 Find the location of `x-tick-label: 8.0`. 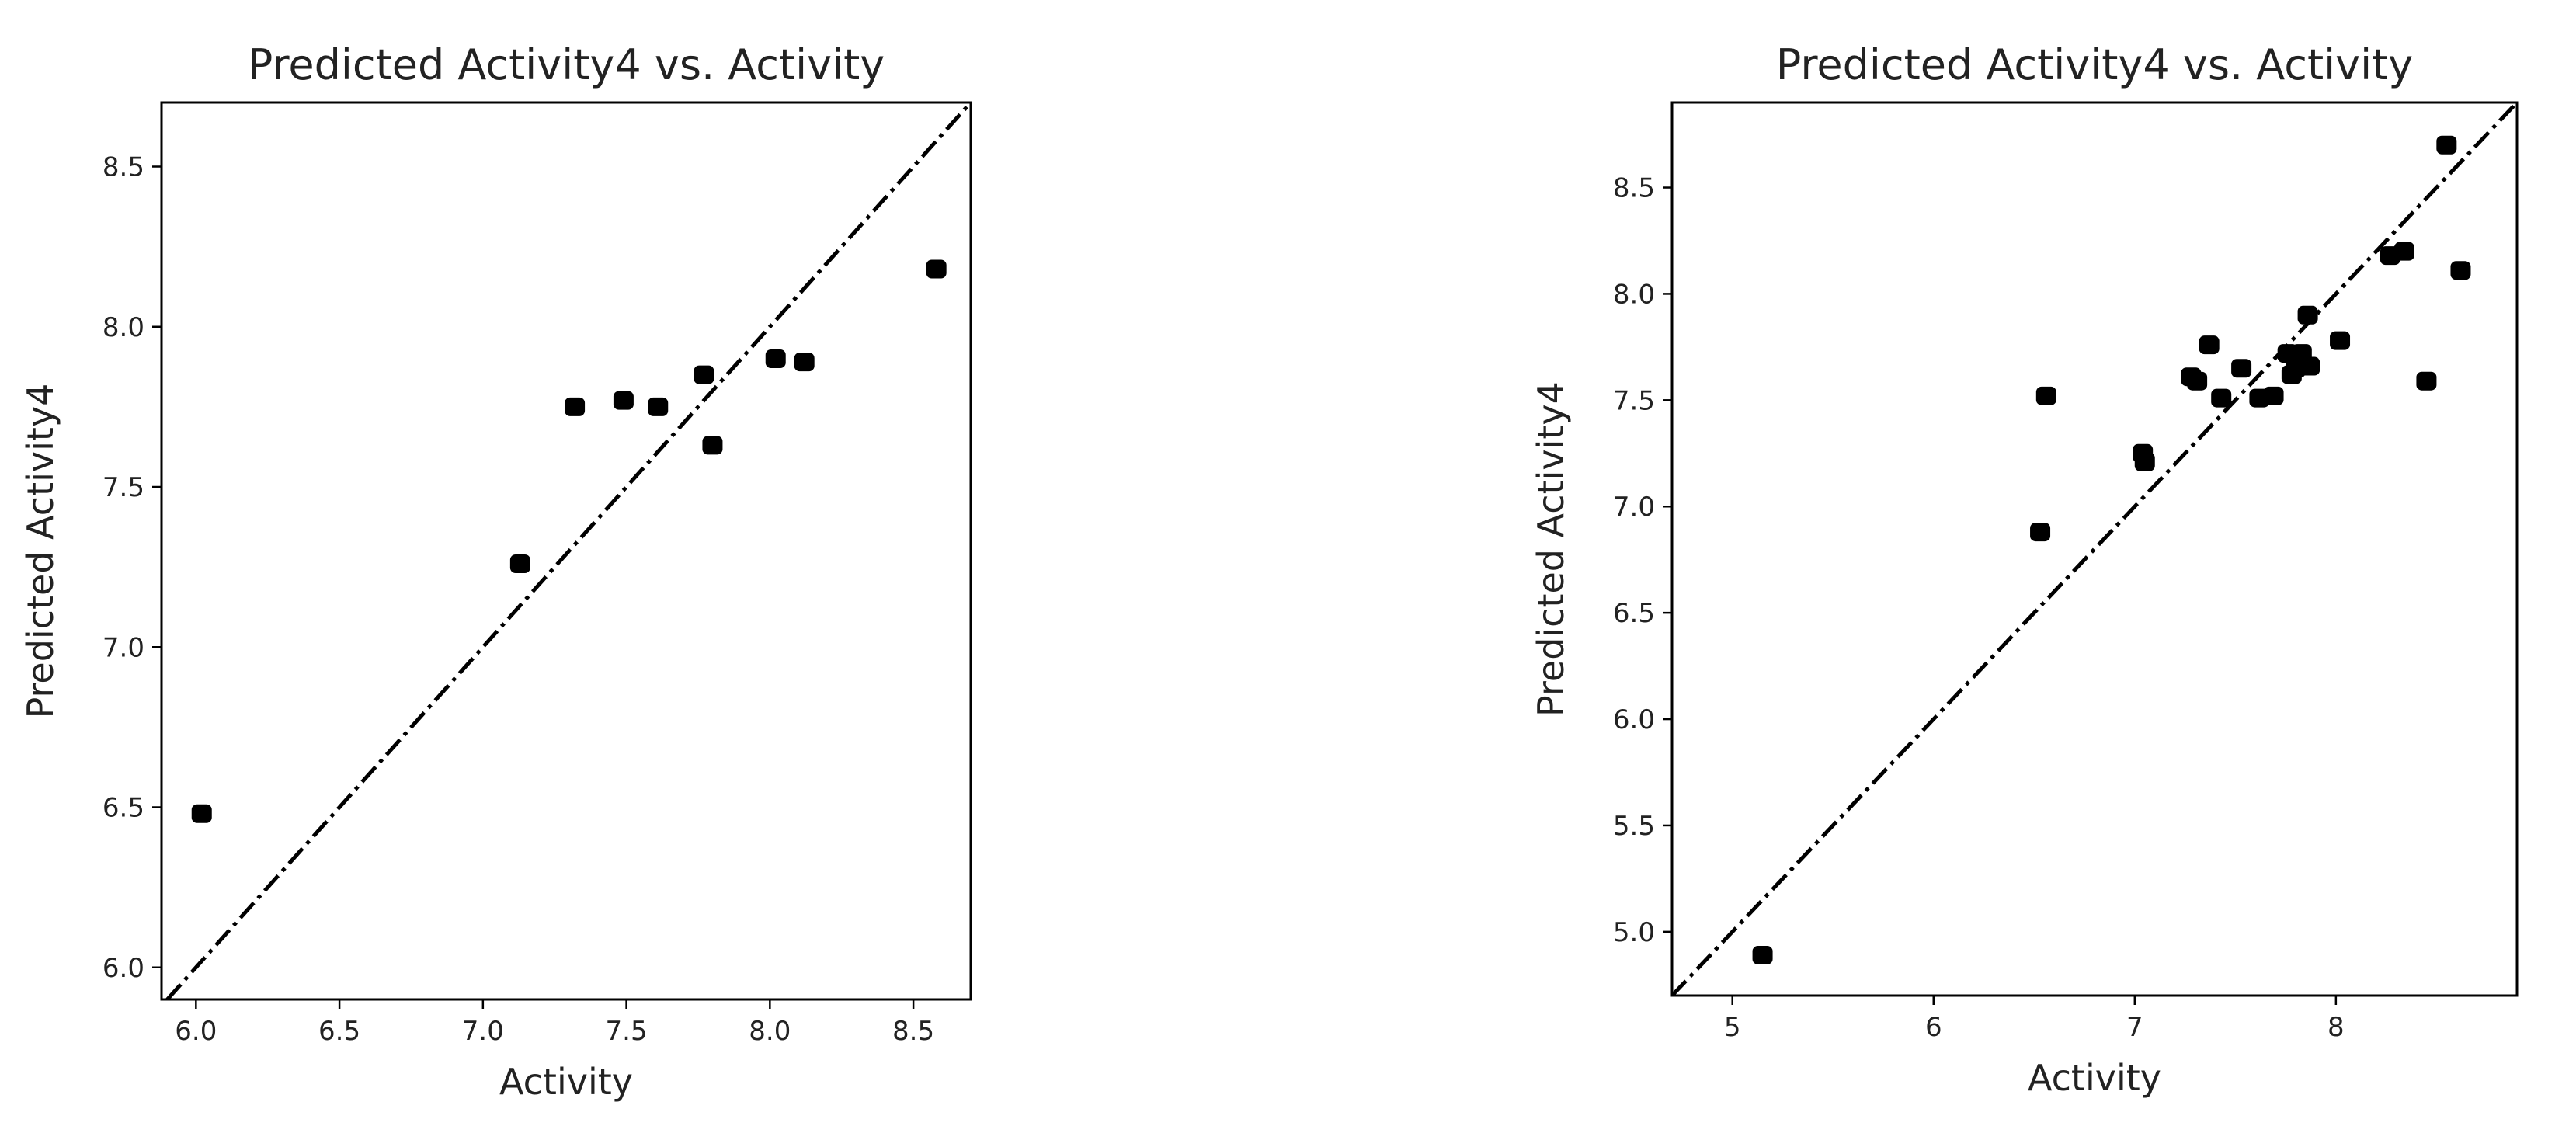

x-tick-label: 8.0 is located at coordinates (770, 1031).